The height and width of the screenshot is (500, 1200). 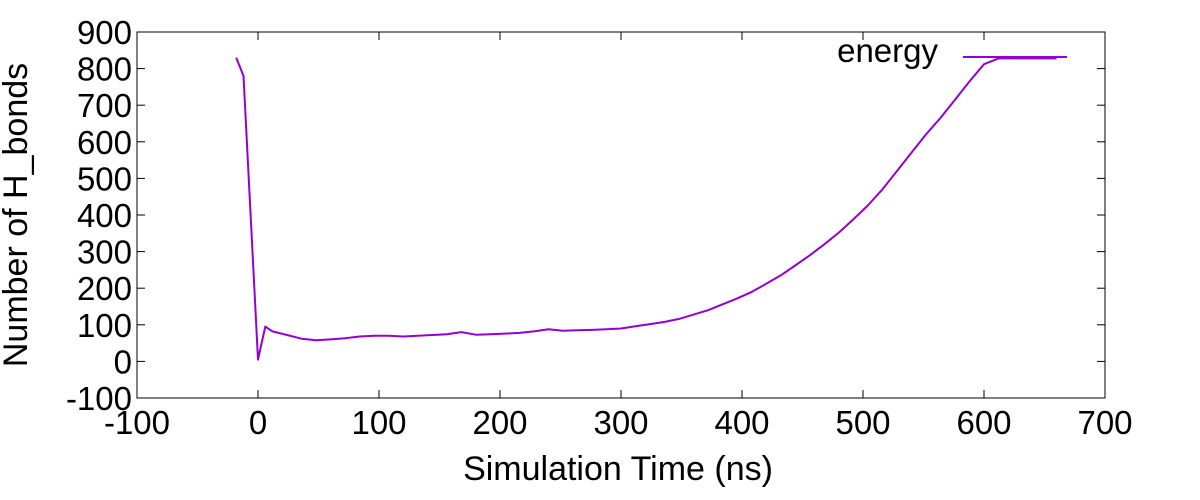 I want to click on y-tick-label: 700, so click(x=104, y=105).